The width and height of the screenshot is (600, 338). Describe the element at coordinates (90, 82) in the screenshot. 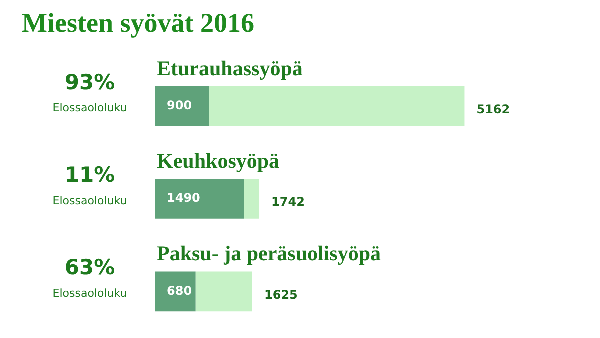

I see `text: 93%` at that location.